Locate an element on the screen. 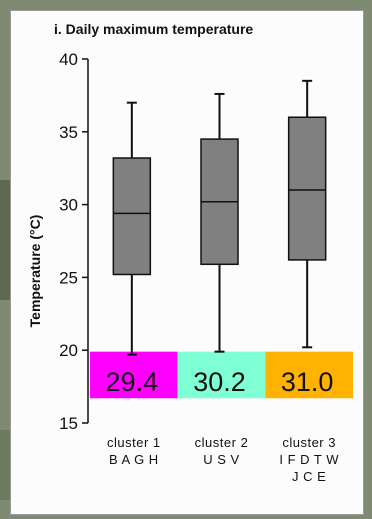 This screenshot has height=519, width=372. y-tick-label: 40 is located at coordinates (68, 59).